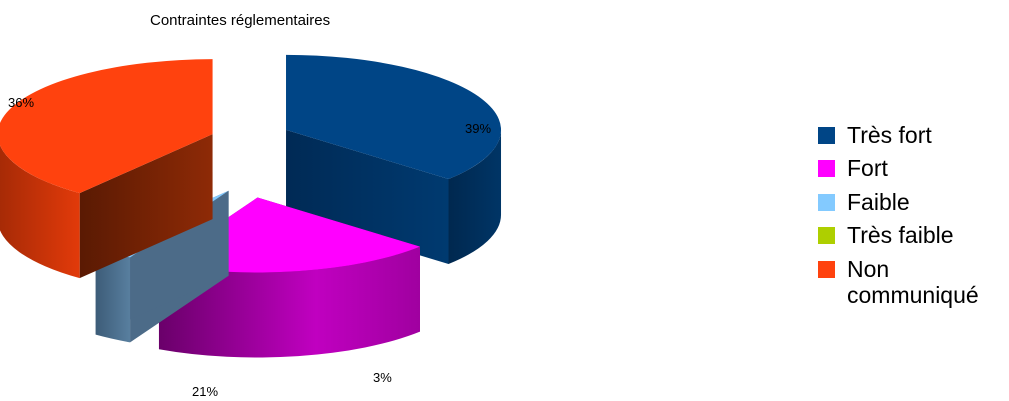 This screenshot has height=401, width=1009. I want to click on legend-label: Très fort, so click(889, 135).